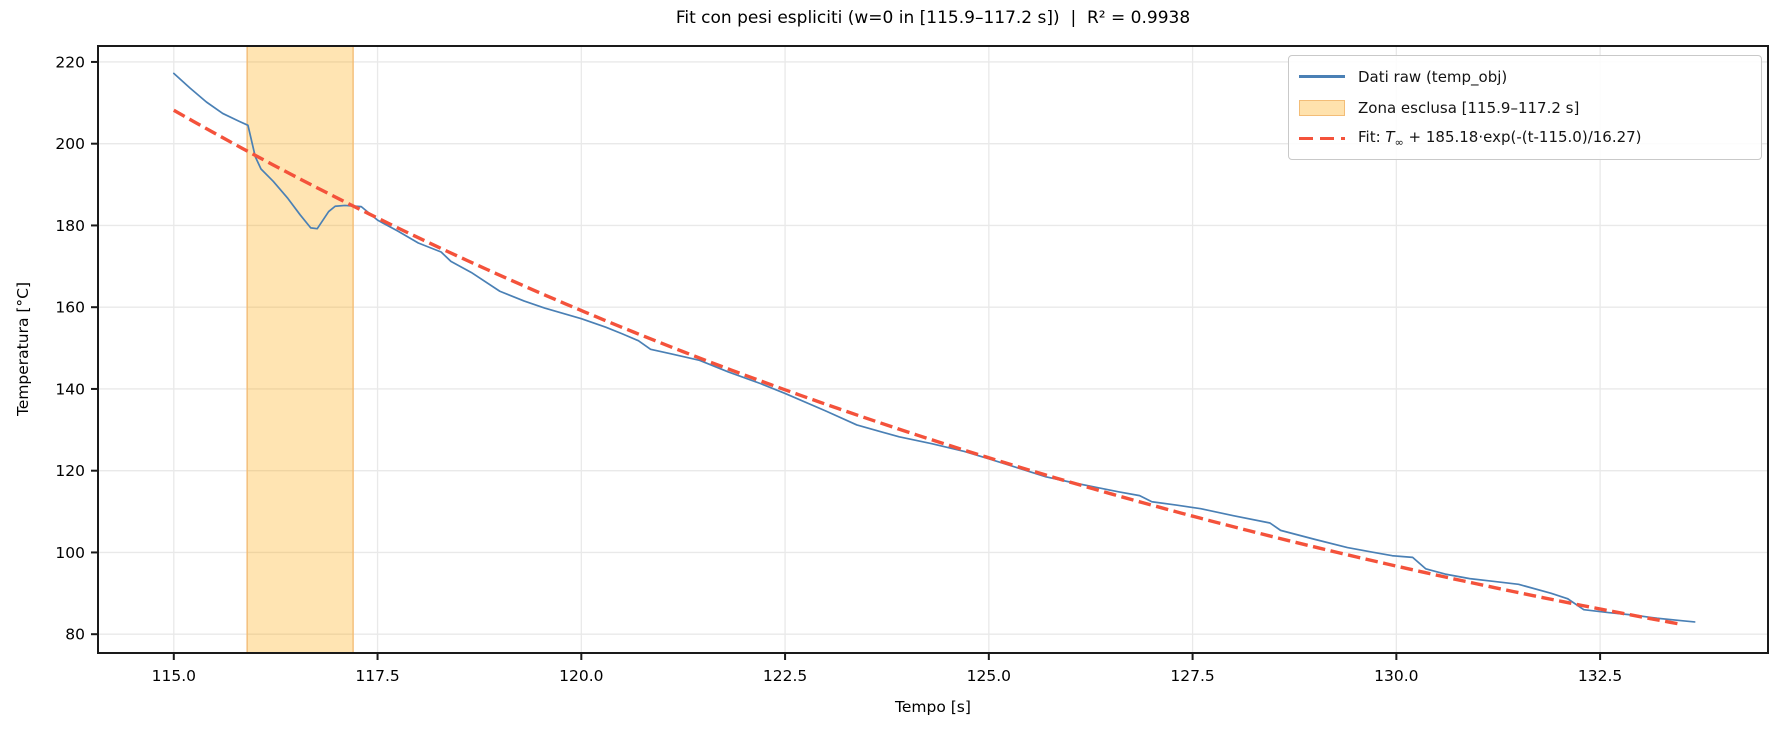  I want to click on y-axis-label: Temperatura [°C], so click(23, 349).